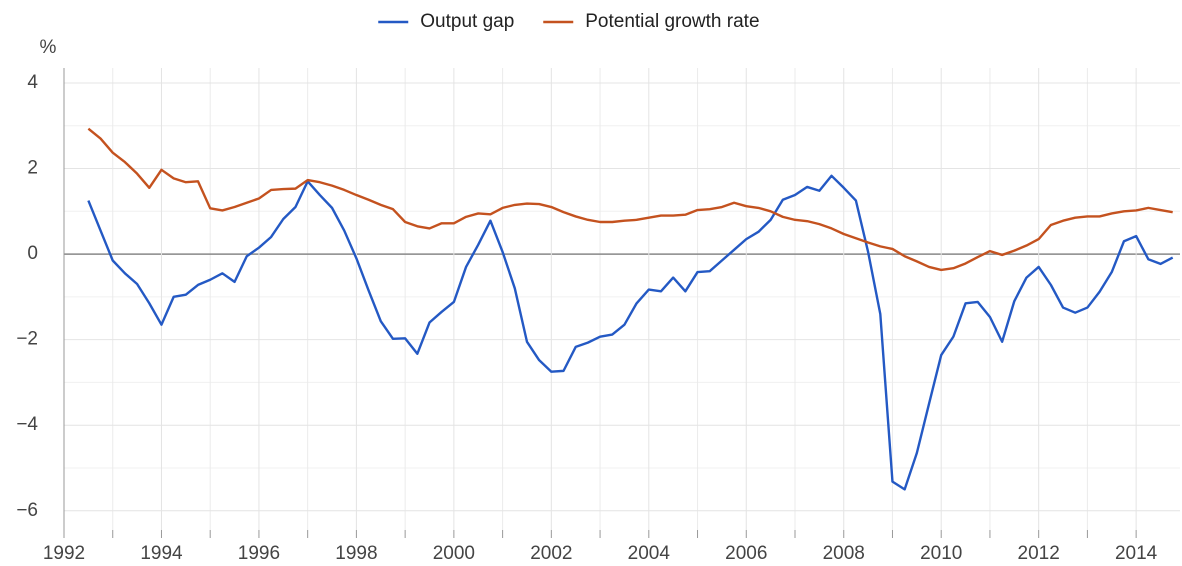  I want to click on x-tick-label: 1996, so click(259, 553).